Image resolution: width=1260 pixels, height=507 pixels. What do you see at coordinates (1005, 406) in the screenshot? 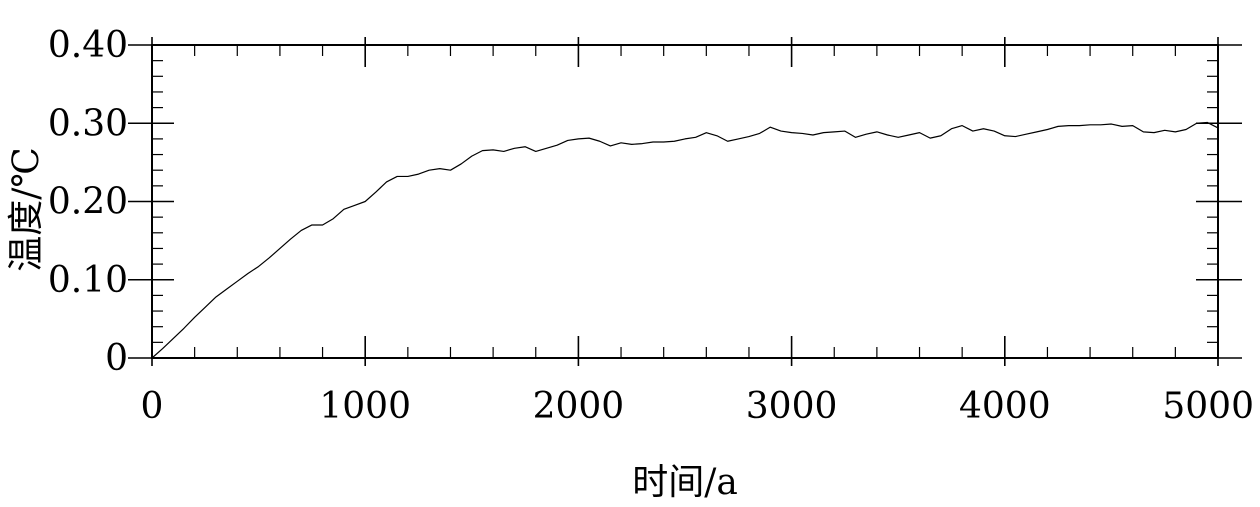
I see `x-tick-label: 4000` at bounding box center [1005, 406].